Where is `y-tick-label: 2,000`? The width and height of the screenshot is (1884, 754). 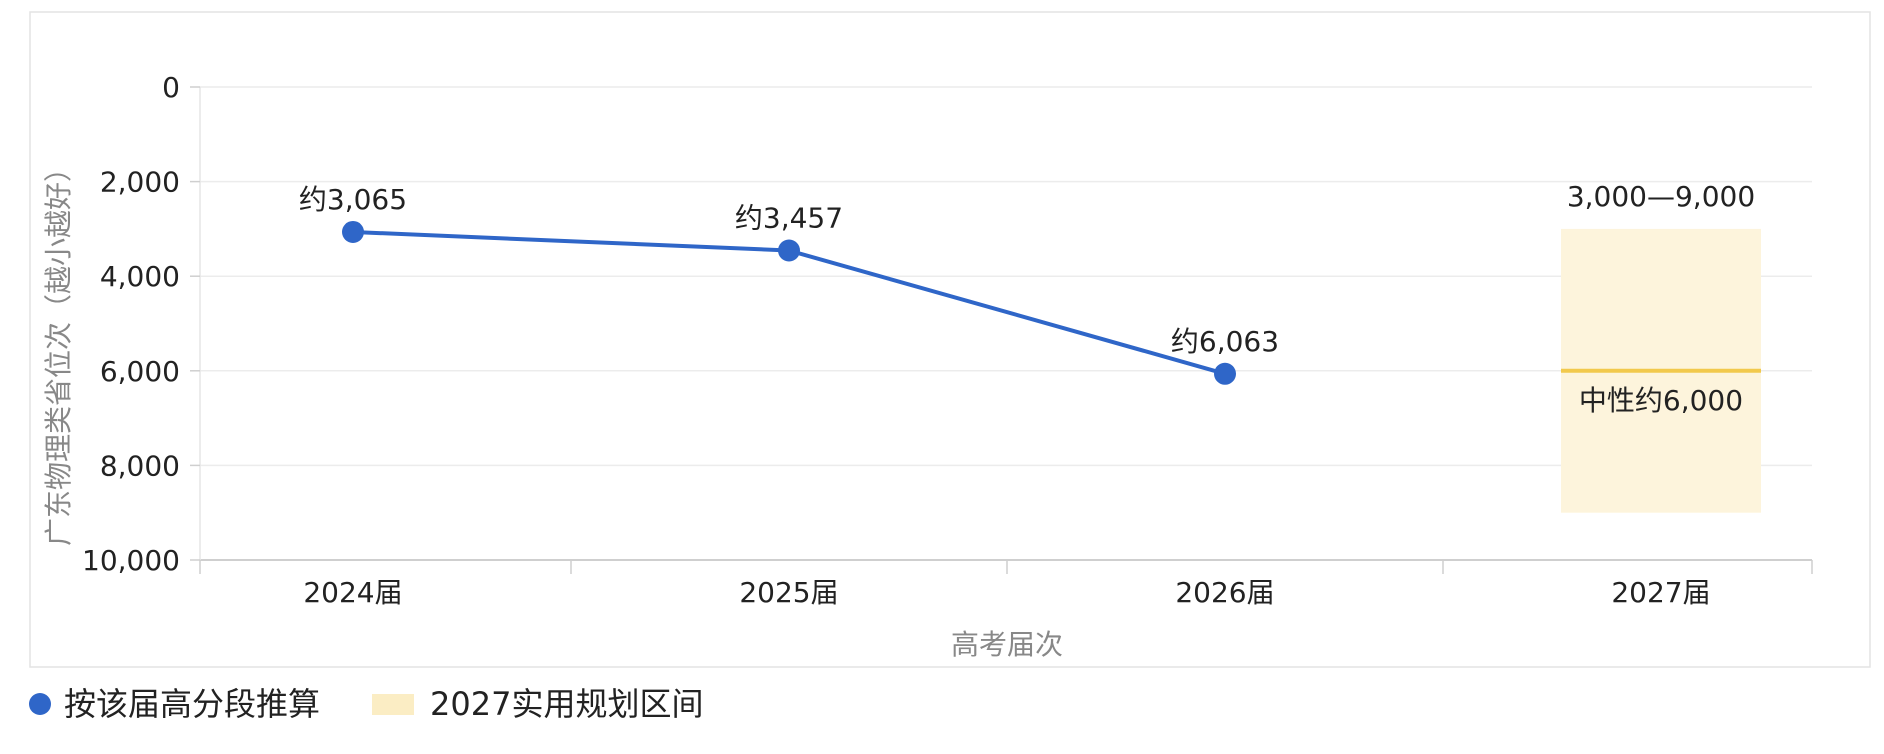
y-tick-label: 2,000 is located at coordinates (140, 182).